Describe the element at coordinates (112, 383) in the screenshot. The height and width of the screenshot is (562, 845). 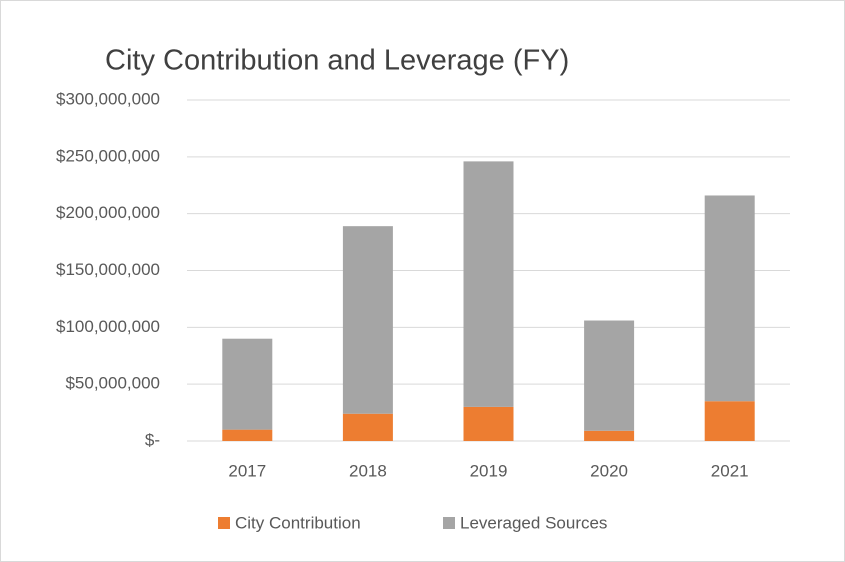
I see `y-tick-label: $50,000,000` at that location.